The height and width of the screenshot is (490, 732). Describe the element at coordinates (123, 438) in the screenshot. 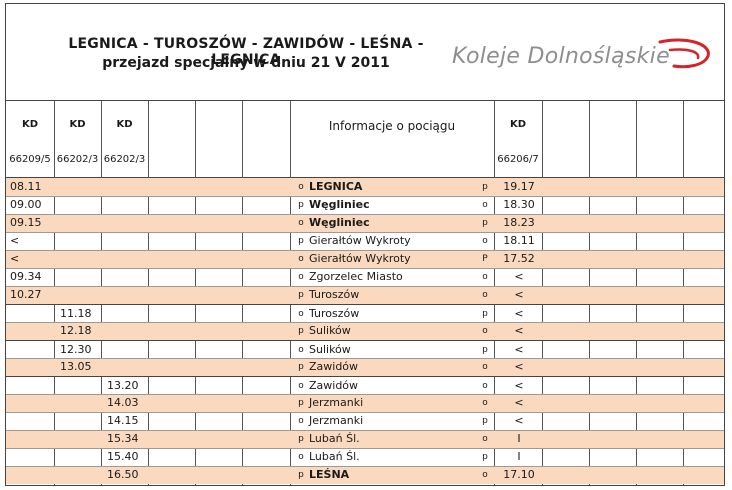

I see `departure-time-cell: 15.34` at that location.